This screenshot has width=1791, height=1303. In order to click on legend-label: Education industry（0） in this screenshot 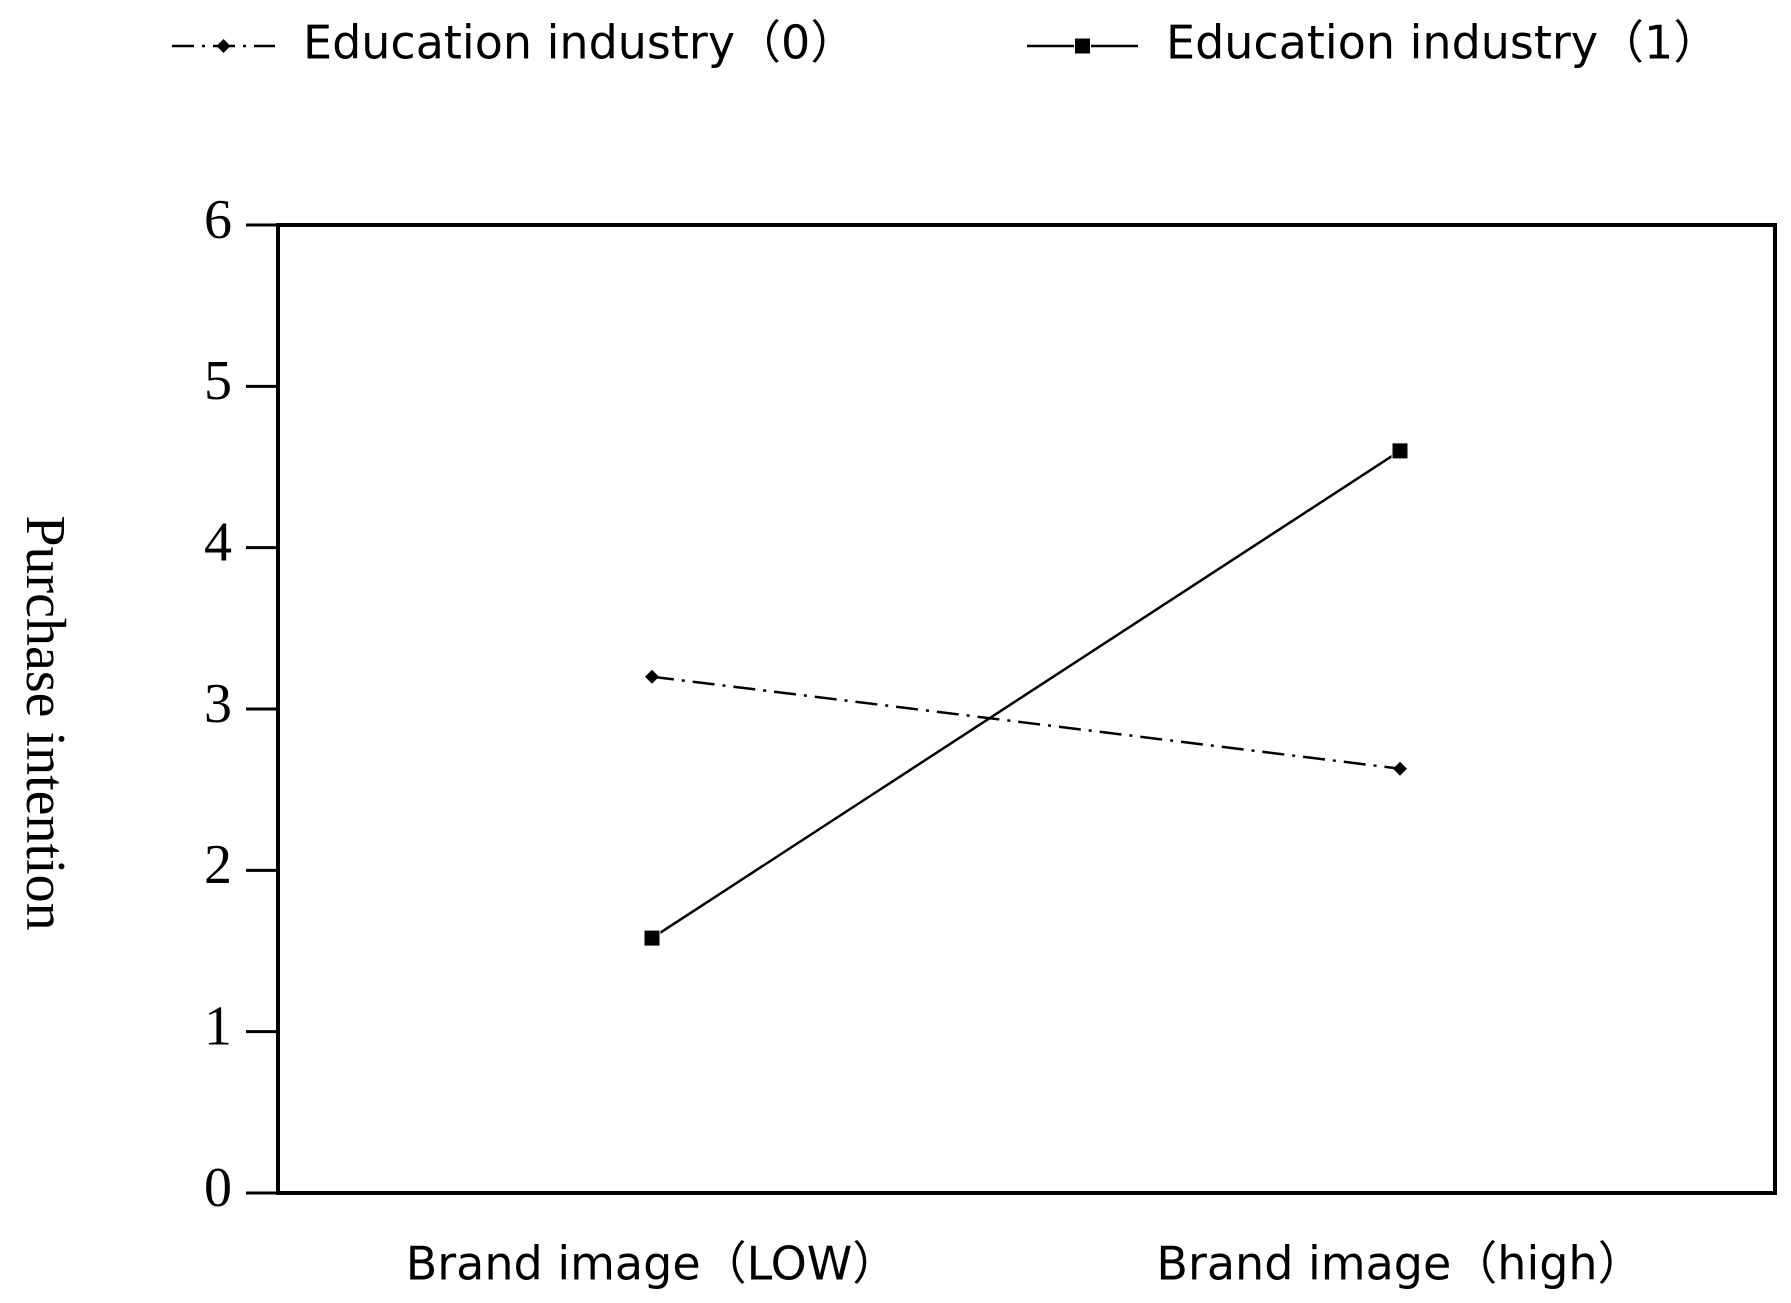, I will do `click(579, 43)`.